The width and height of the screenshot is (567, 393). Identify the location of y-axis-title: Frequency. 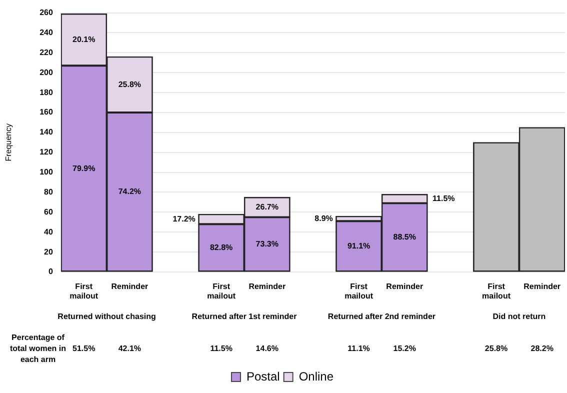
(9, 143).